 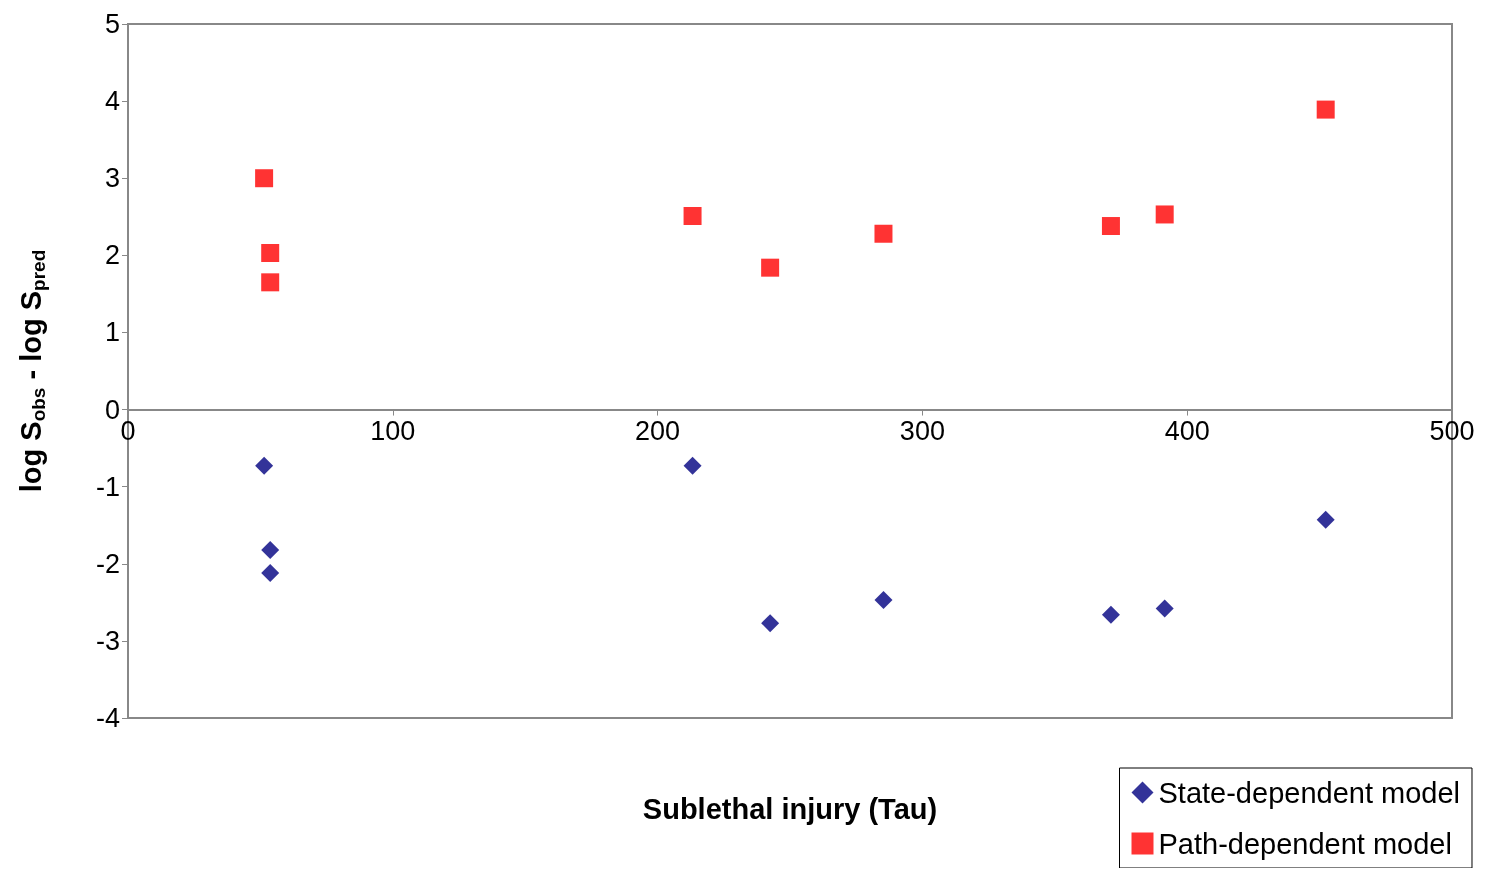 What do you see at coordinates (1187, 431) in the screenshot?
I see `x-tick-label: 400` at bounding box center [1187, 431].